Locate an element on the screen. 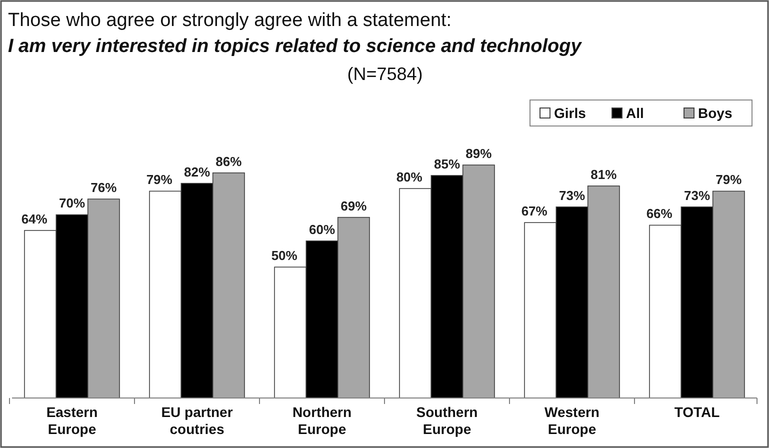 The width and height of the screenshot is (769, 448). data-label: 64% is located at coordinates (34, 218).